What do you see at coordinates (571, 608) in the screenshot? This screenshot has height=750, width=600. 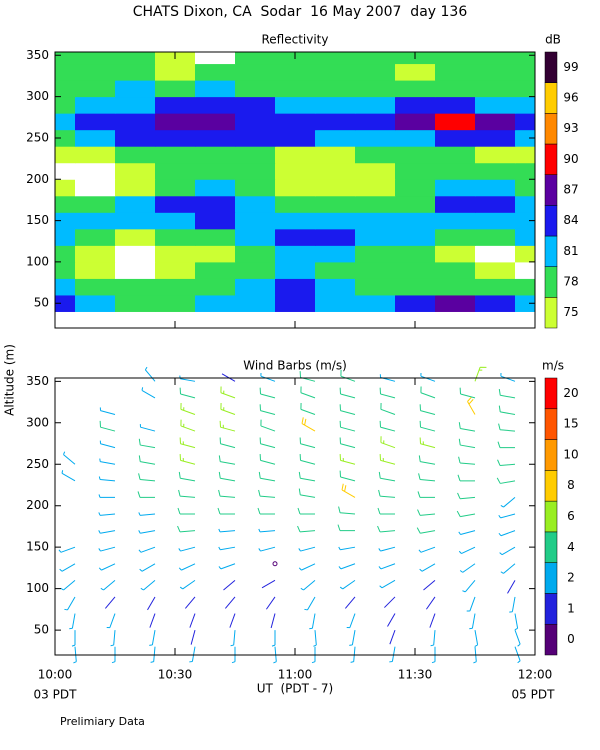 I see `colorbar-tick-label: 1` at bounding box center [571, 608].